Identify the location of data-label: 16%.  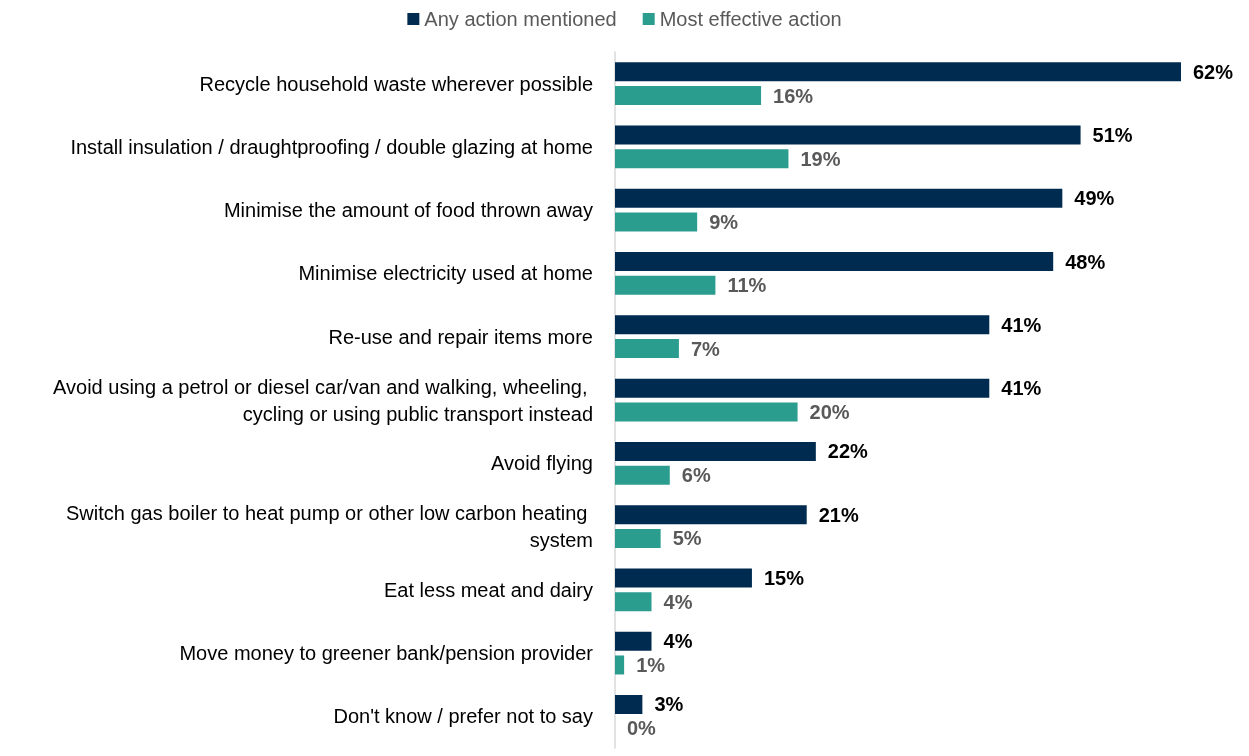
(793, 95).